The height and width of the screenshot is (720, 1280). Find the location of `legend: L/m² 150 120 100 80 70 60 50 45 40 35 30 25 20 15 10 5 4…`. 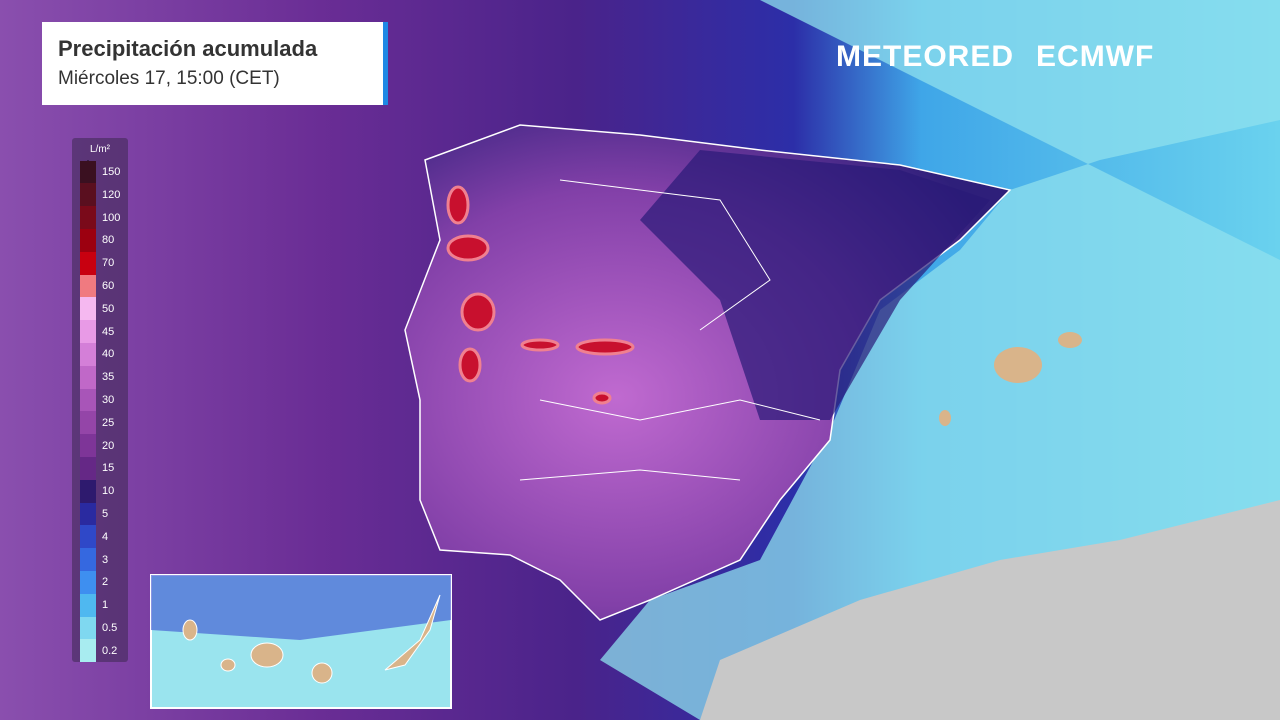

legend: L/m² 150 120 100 80 70 60 50 45 40 35 30 25 20 15 10 5 4… is located at coordinates (100, 400).